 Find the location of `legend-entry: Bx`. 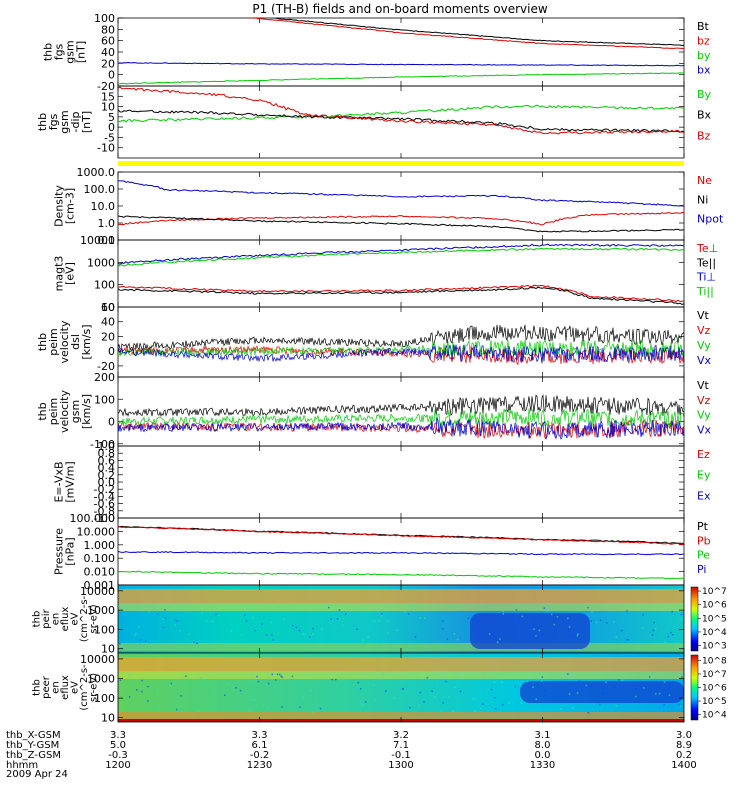

legend-entry: Bx is located at coordinates (704, 115).